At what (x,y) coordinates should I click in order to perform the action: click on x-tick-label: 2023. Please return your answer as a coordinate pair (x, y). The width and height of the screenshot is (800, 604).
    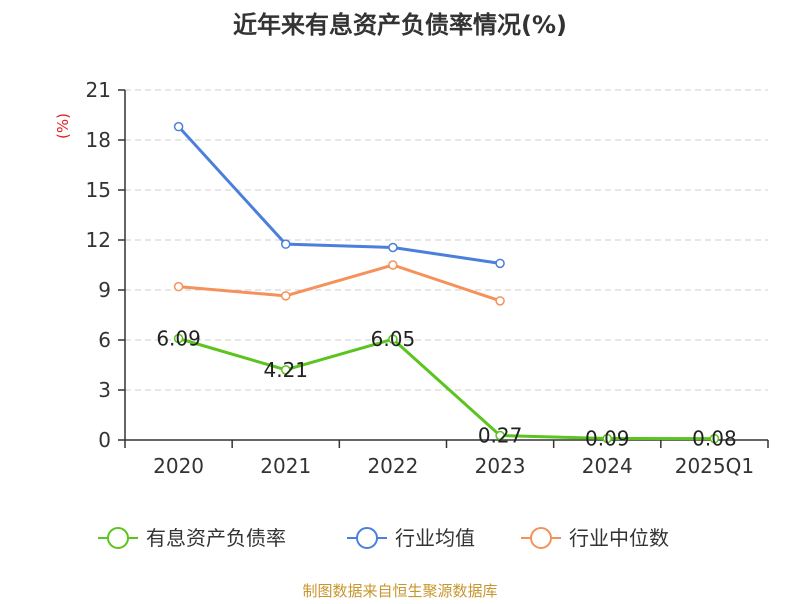
    Looking at the image, I should click on (500, 466).